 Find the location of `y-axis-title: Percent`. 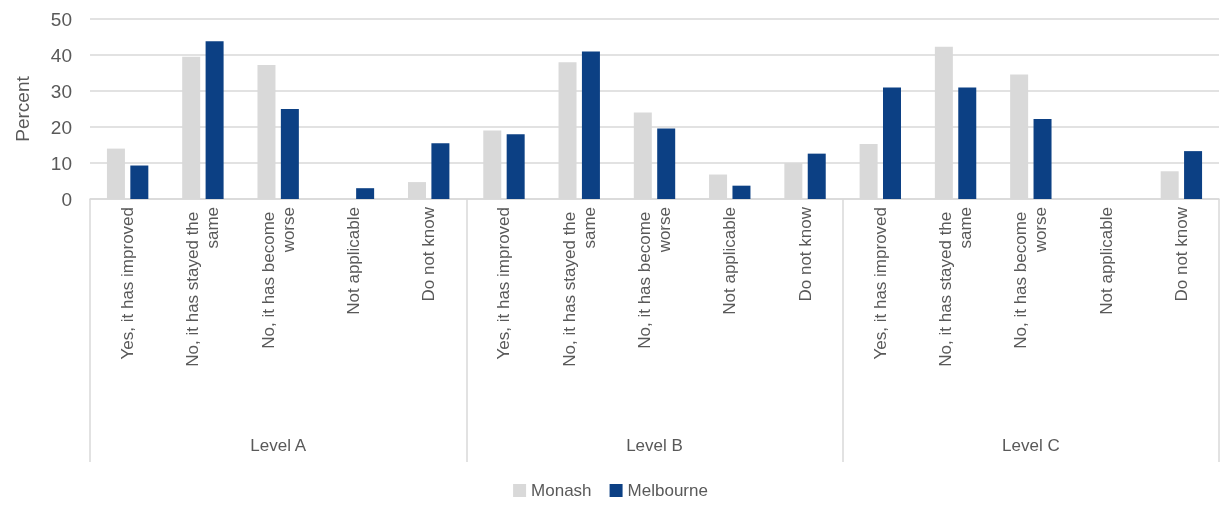

y-axis-title: Percent is located at coordinates (22, 108).